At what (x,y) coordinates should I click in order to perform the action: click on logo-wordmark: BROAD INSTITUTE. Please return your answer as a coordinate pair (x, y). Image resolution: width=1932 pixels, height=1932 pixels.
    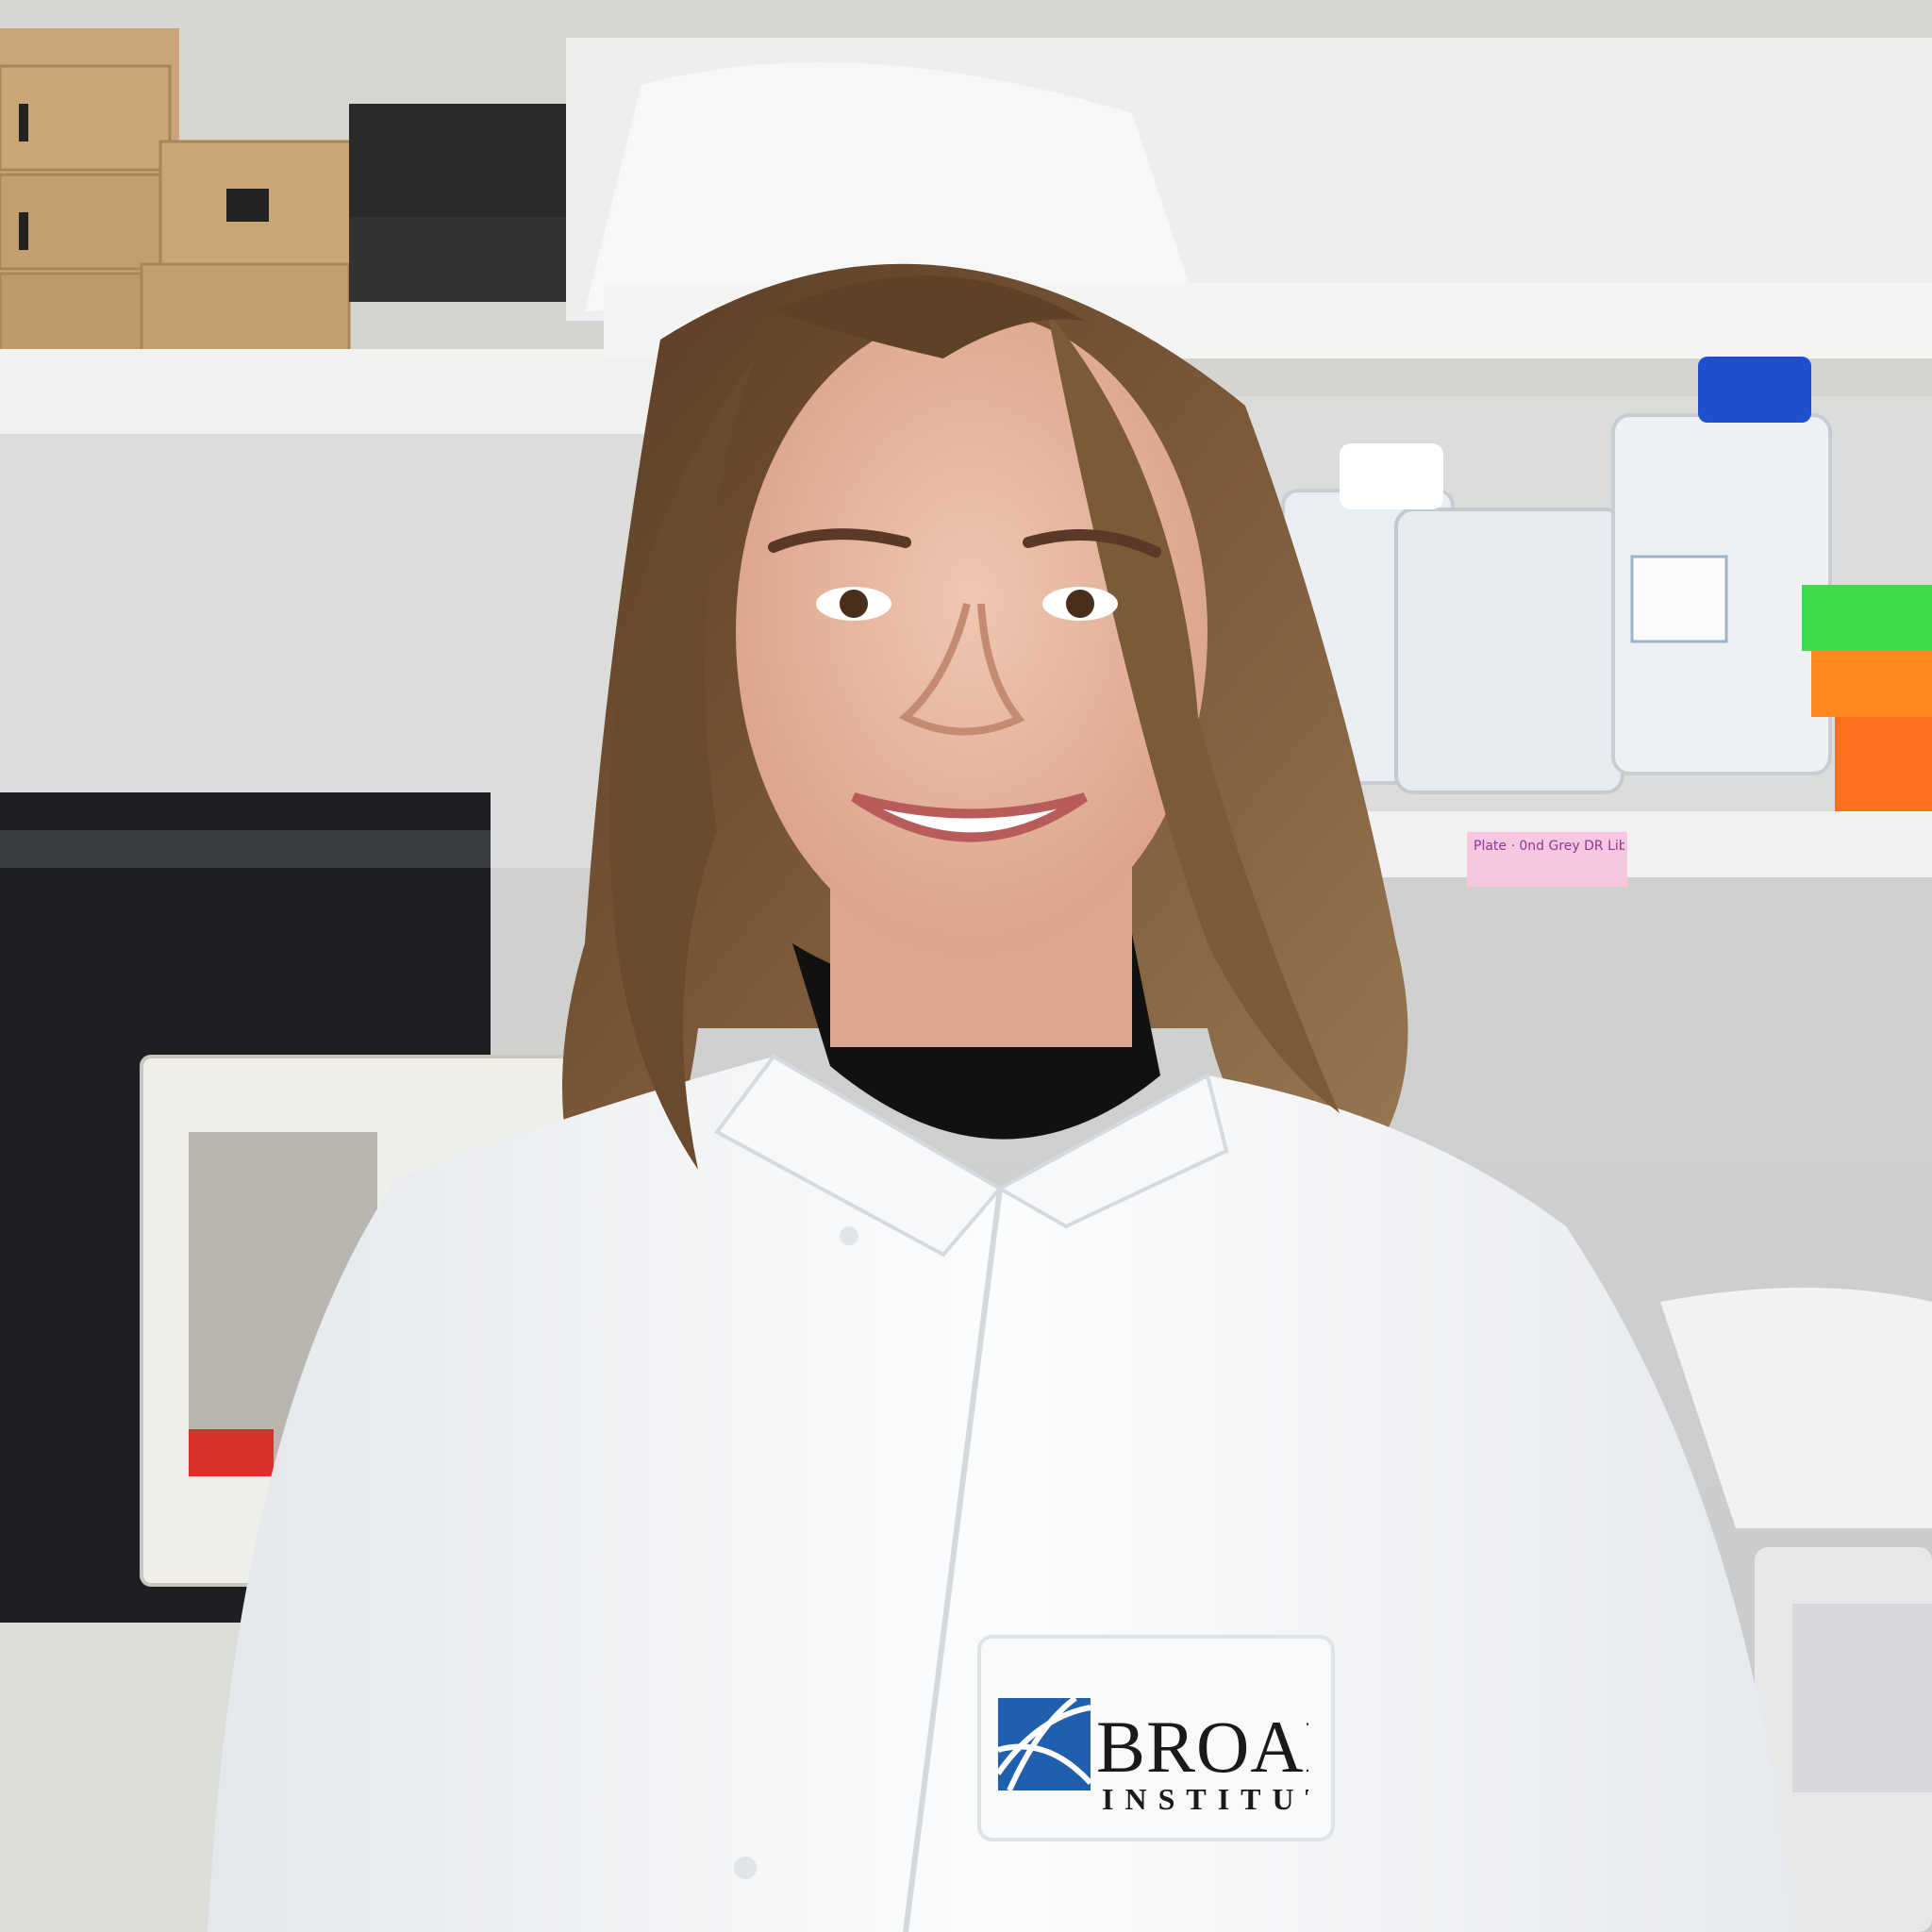
    Looking at the image, I should click on (1202, 1761).